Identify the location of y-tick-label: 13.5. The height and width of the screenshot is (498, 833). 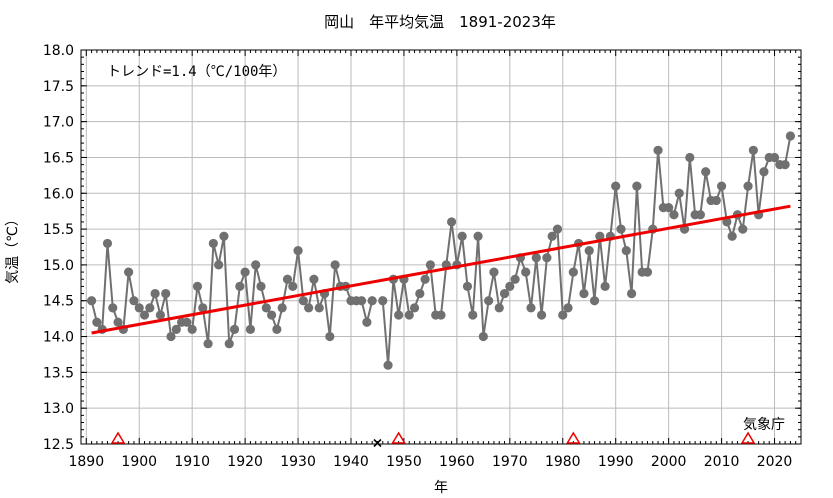
(58, 373).